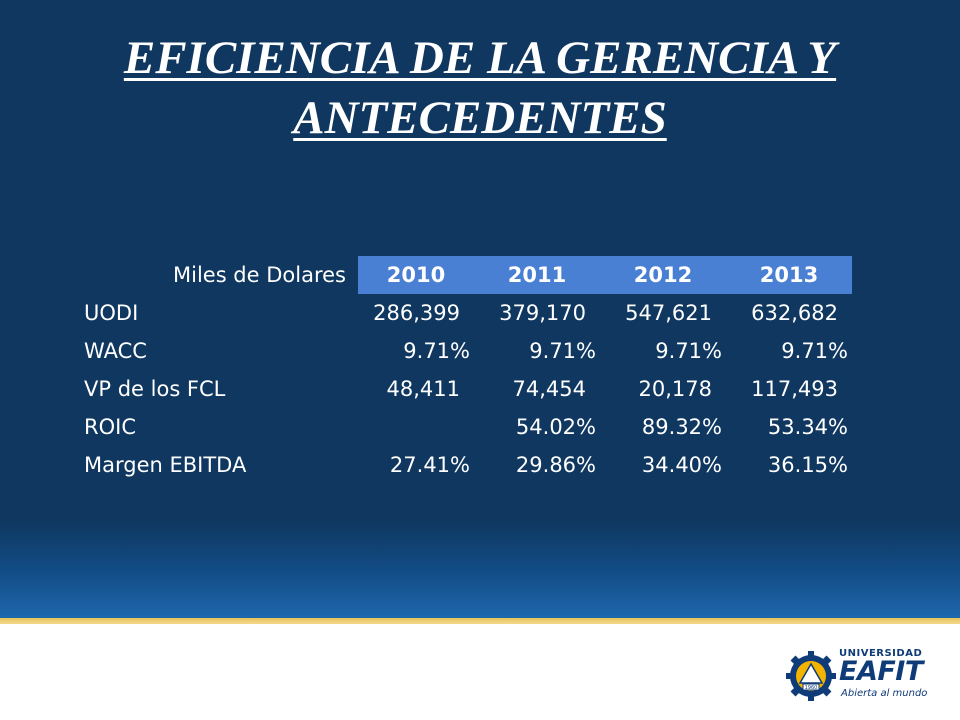 The image size is (960, 720). Describe the element at coordinates (115, 351) in the screenshot. I see `row-label: WACC` at that location.